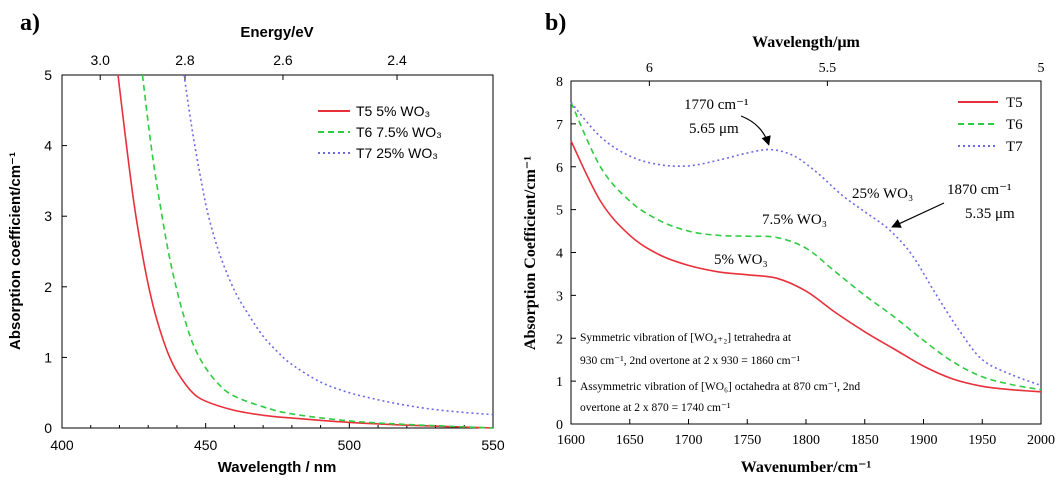 The width and height of the screenshot is (1062, 486). Describe the element at coordinates (882, 194) in the screenshot. I see `annotation-25pct: 25% WO₃` at that location.